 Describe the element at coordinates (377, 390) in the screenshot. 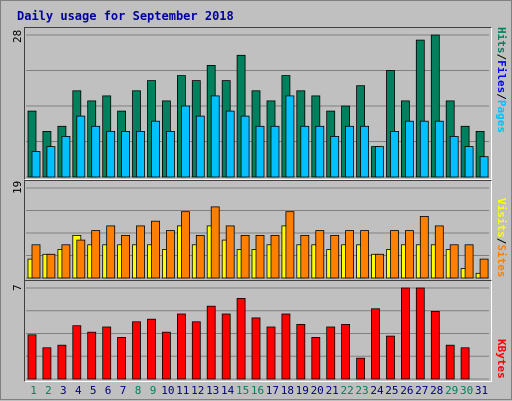

I see `x-tick-label-day-24: 24` at that location.